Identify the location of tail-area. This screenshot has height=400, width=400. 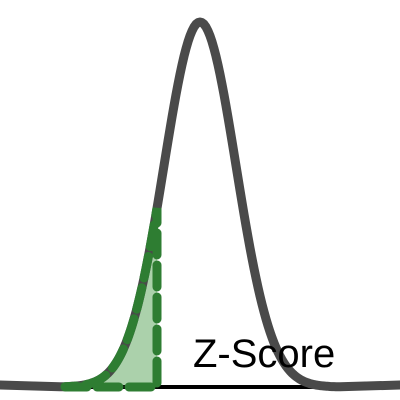
(111, 297).